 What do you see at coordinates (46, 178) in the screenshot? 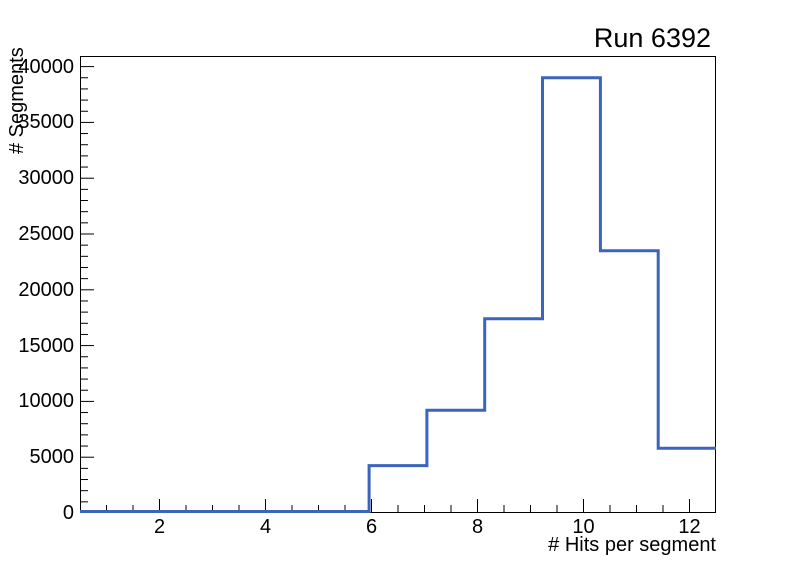
I see `y-tick-label: 30000` at bounding box center [46, 178].